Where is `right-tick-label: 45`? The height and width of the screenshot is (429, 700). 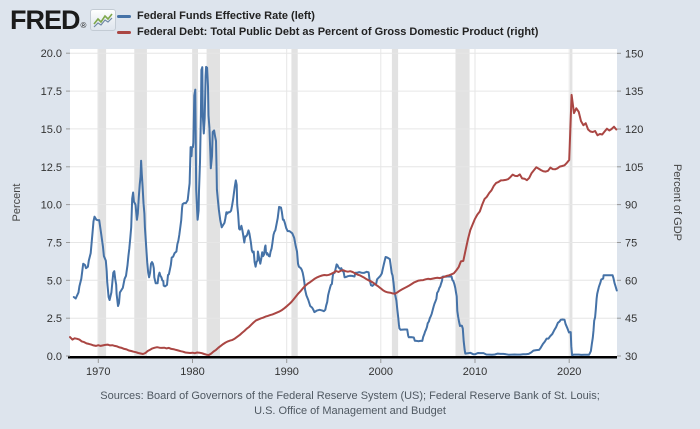 right-tick-label: 45 is located at coordinates (631, 319).